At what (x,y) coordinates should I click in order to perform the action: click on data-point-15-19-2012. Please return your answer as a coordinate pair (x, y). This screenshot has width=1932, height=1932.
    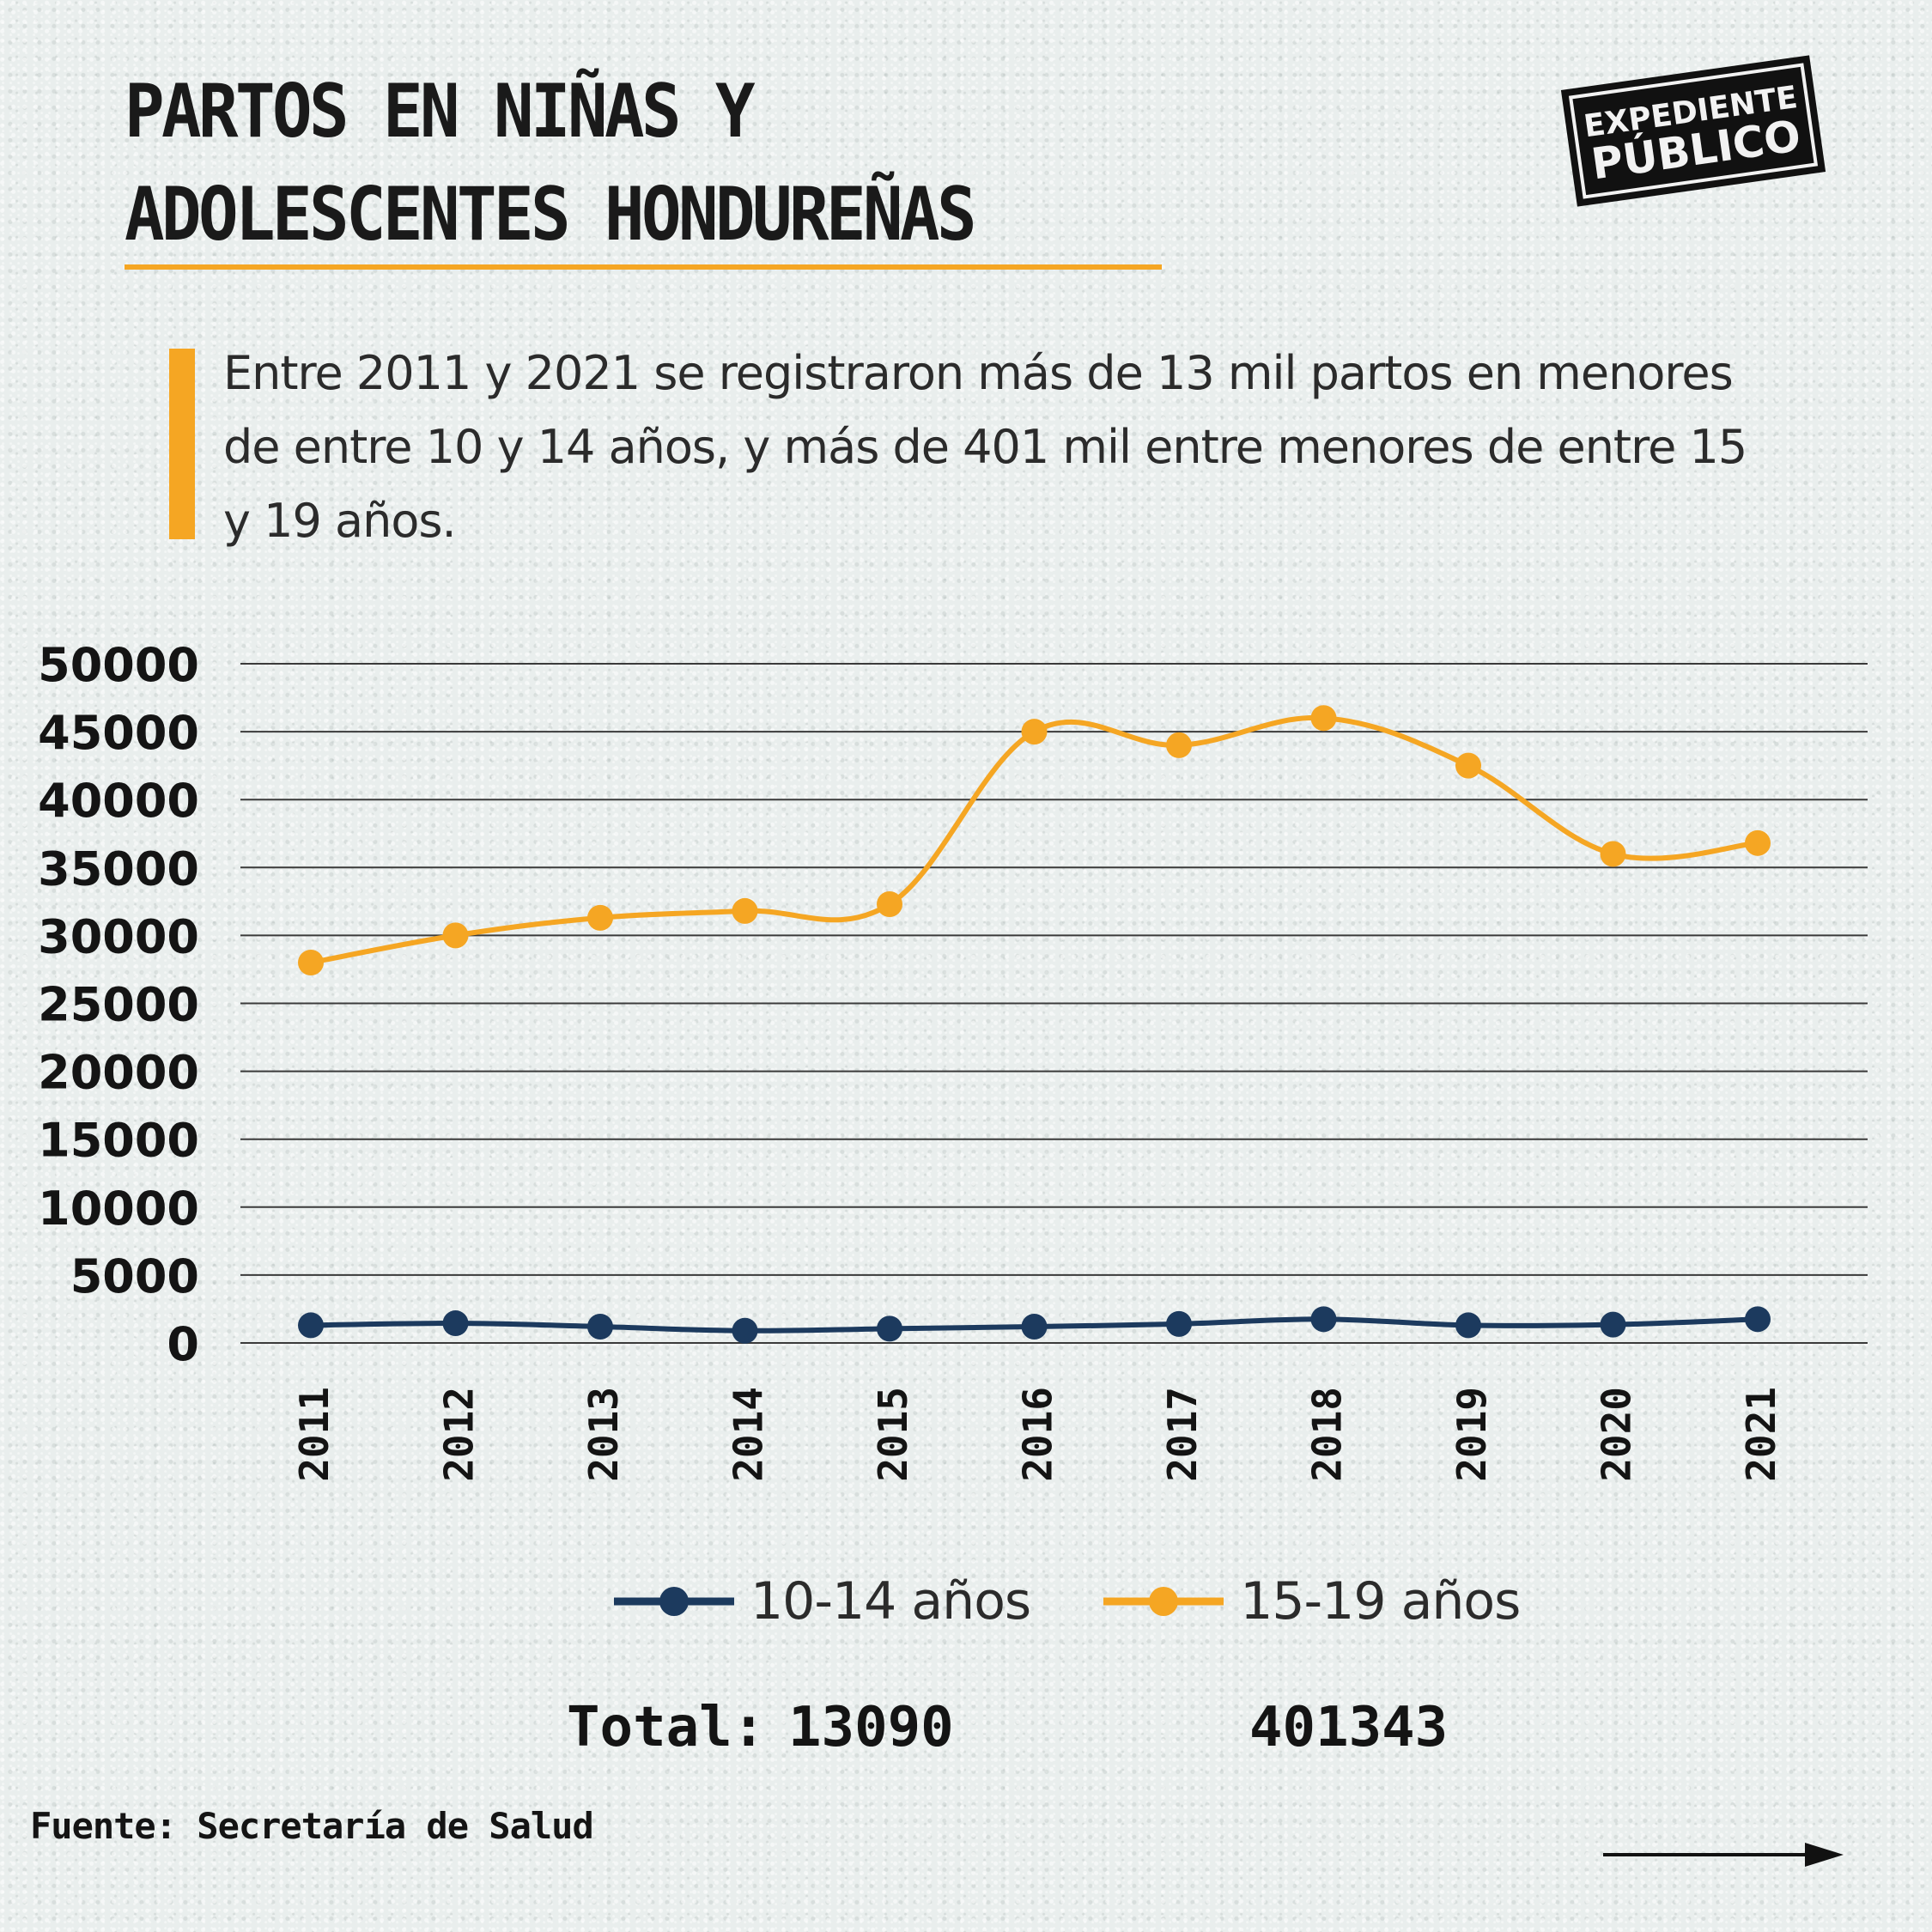
    Looking at the image, I should click on (455, 936).